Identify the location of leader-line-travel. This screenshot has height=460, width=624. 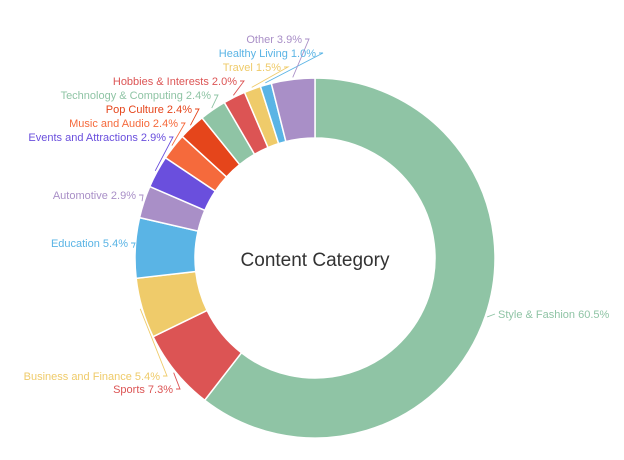
(270, 77).